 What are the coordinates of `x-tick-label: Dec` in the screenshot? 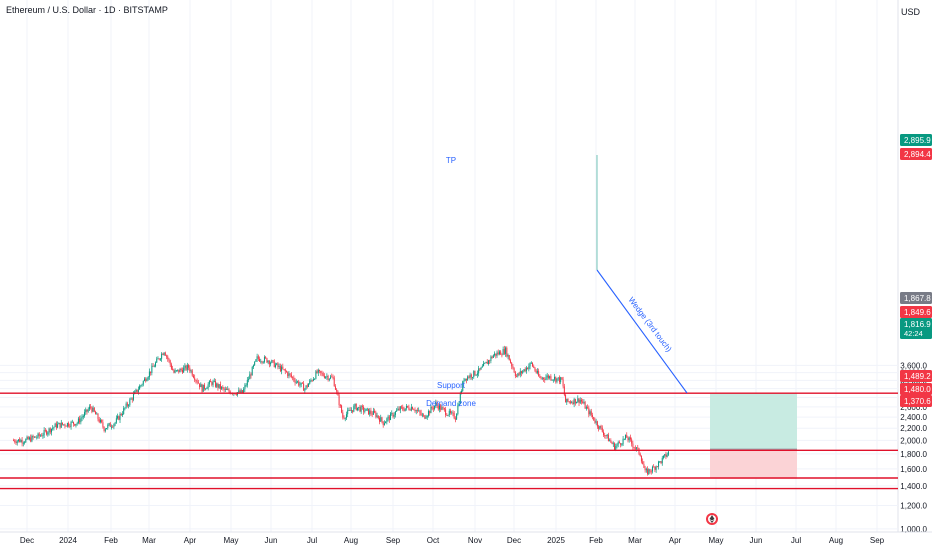 It's located at (514, 540).